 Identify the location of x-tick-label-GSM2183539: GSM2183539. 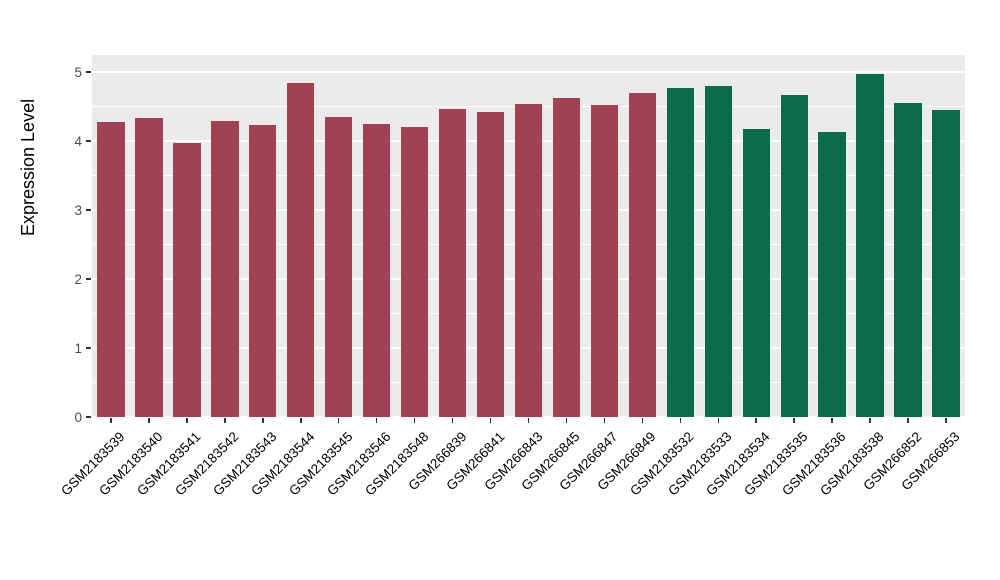
(93, 464).